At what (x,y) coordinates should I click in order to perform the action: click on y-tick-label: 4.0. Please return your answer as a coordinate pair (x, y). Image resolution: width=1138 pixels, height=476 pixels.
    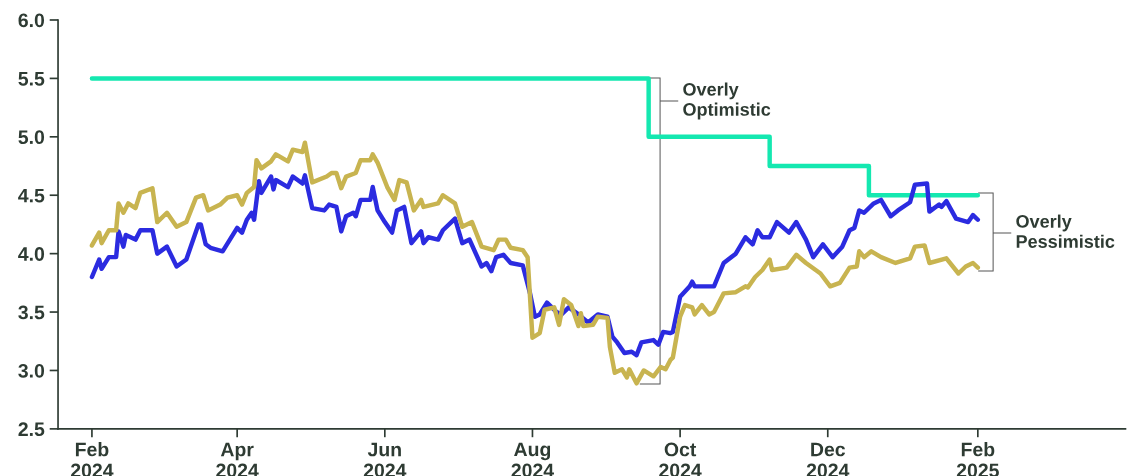
    Looking at the image, I should click on (31, 254).